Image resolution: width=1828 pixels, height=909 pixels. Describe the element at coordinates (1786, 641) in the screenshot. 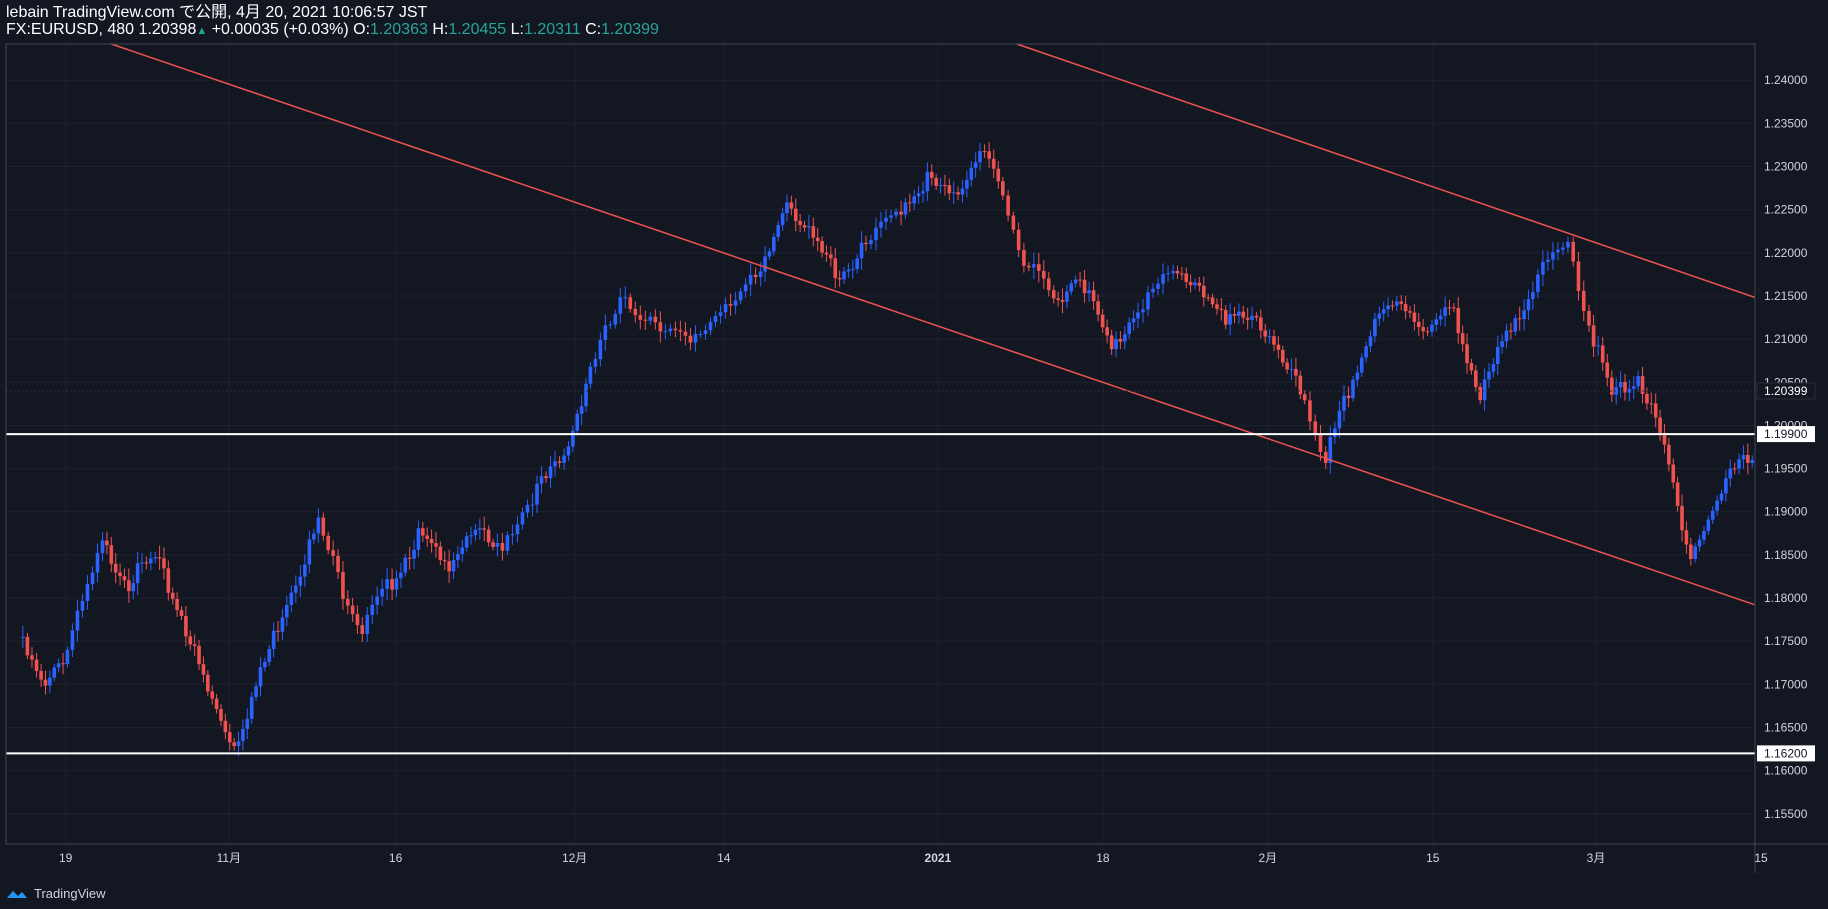

I see `price-tick-label: 1.17500` at that location.